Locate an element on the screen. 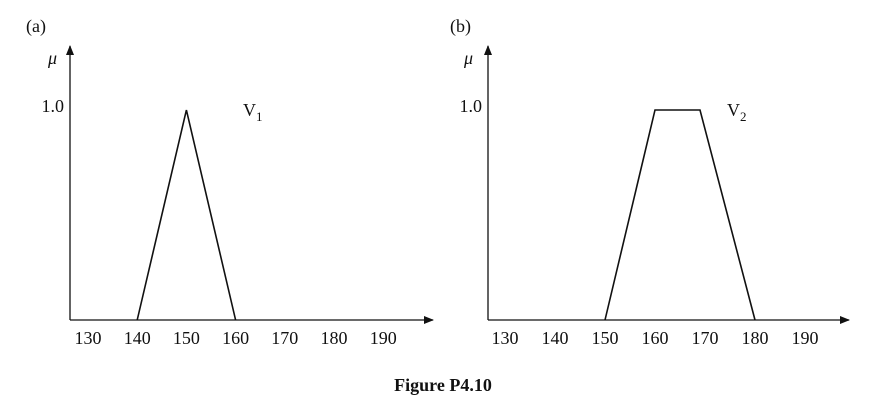 The width and height of the screenshot is (882, 407). panel-label: (a) is located at coordinates (36, 26).